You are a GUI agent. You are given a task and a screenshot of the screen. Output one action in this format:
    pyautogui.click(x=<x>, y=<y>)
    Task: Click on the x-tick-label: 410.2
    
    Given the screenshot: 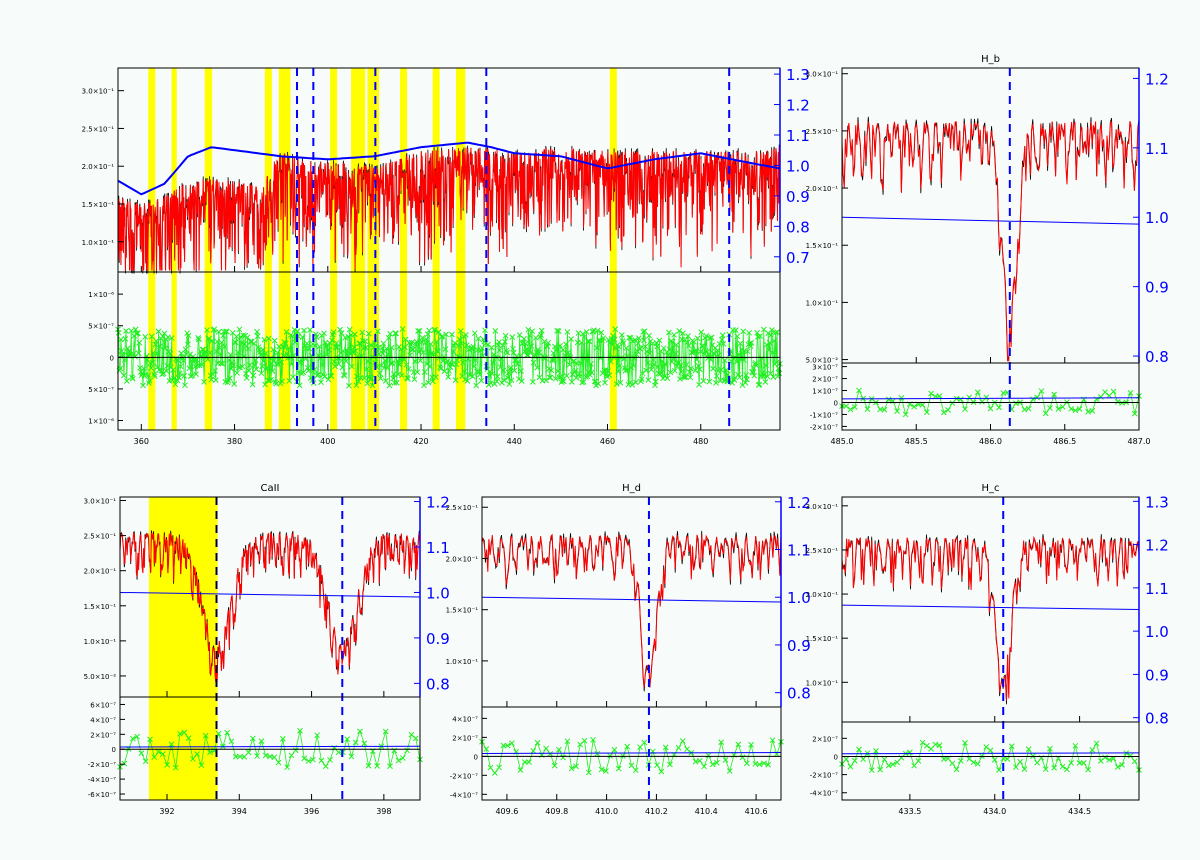 What is the action you would take?
    pyautogui.click(x=656, y=811)
    